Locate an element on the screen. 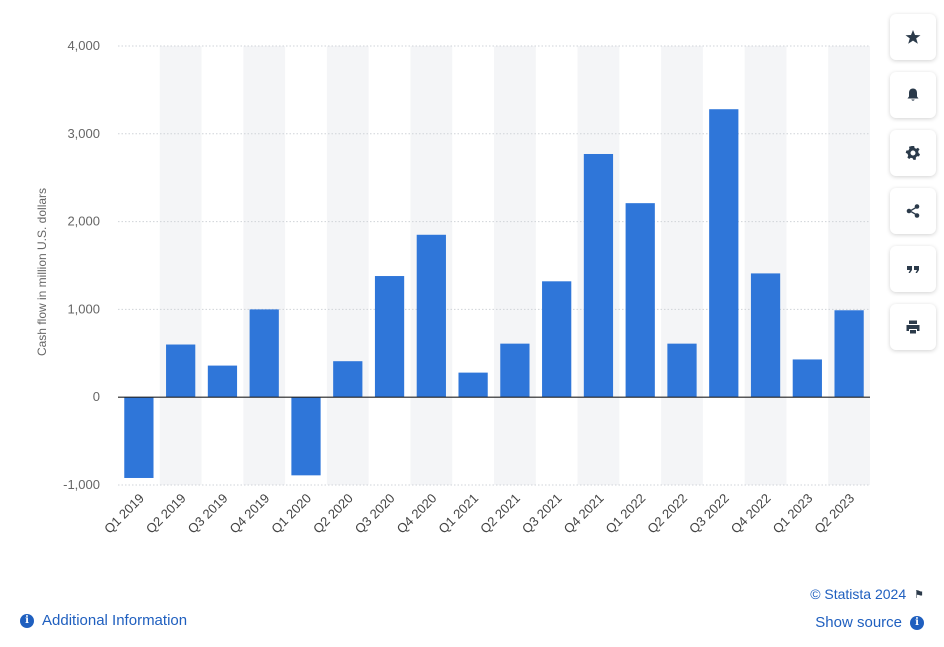  x-tick-label: Q2 2021 is located at coordinates (500, 514).